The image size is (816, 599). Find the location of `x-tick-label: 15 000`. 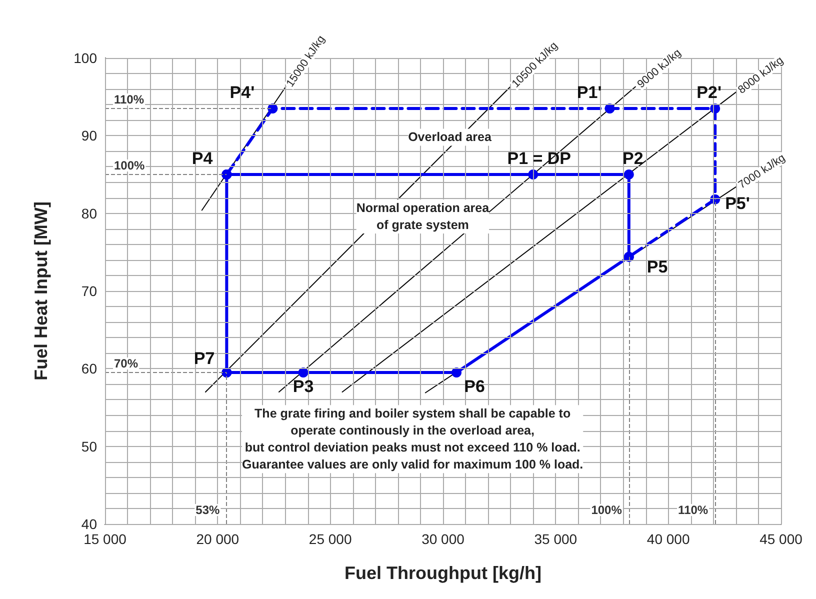

x-tick-label: 15 000 is located at coordinates (105, 539).